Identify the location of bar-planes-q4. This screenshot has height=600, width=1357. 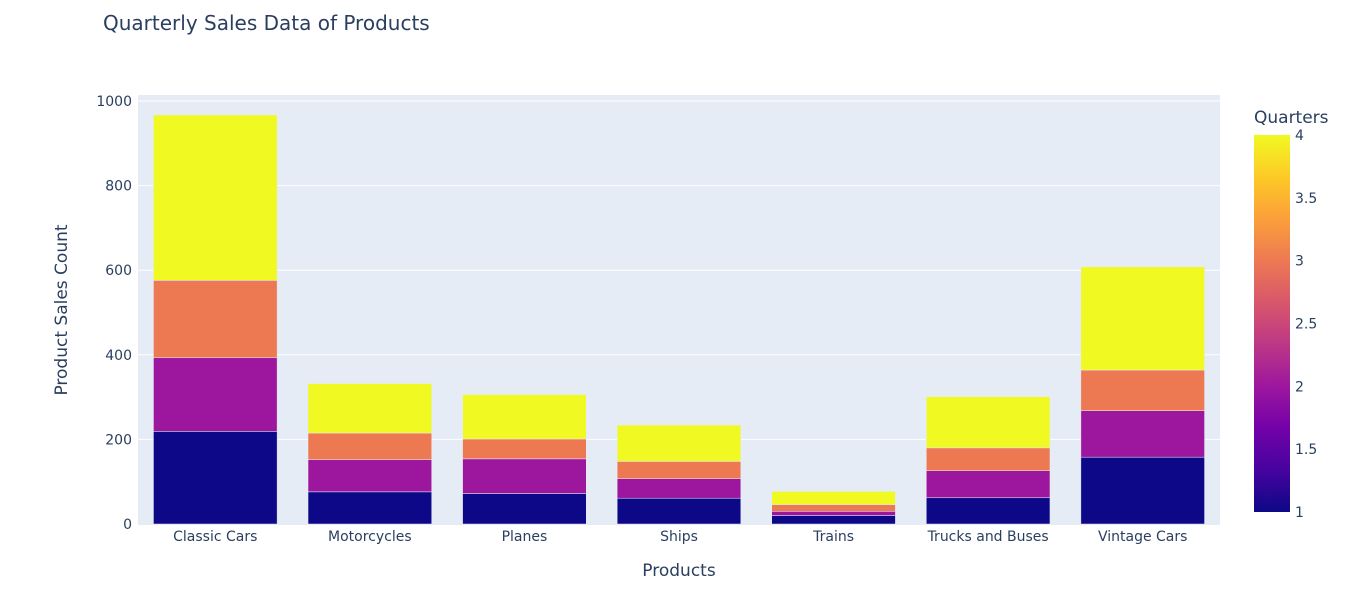
(524, 417).